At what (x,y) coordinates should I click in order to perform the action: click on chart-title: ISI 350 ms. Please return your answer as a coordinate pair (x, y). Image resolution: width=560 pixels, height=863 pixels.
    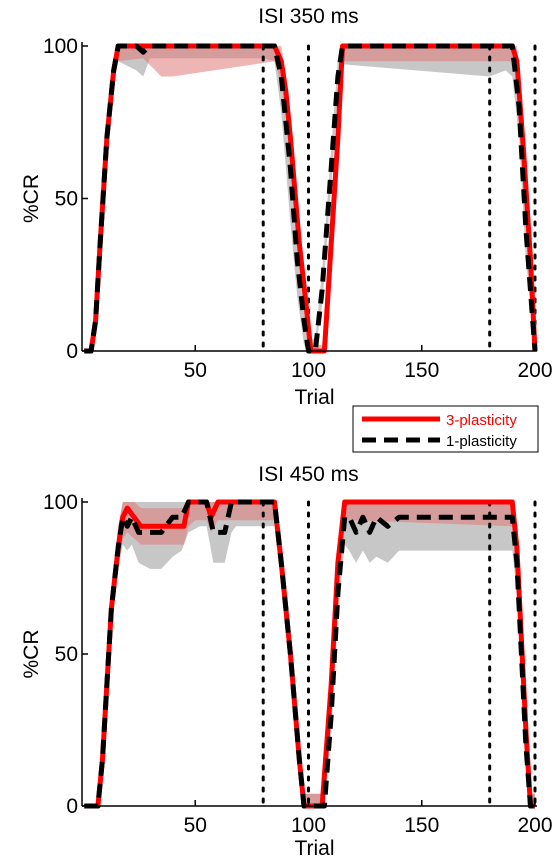
    Looking at the image, I should click on (308, 16).